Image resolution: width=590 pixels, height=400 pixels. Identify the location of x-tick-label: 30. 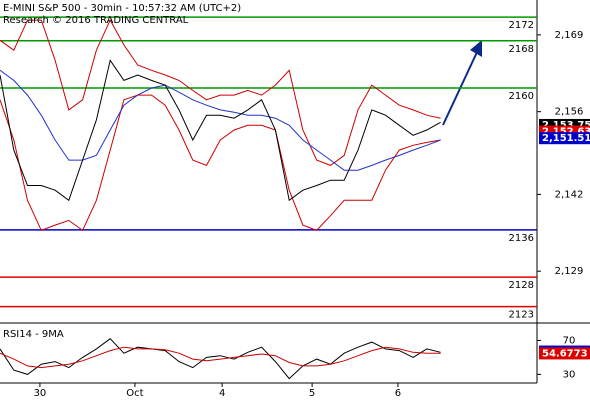
(40, 393).